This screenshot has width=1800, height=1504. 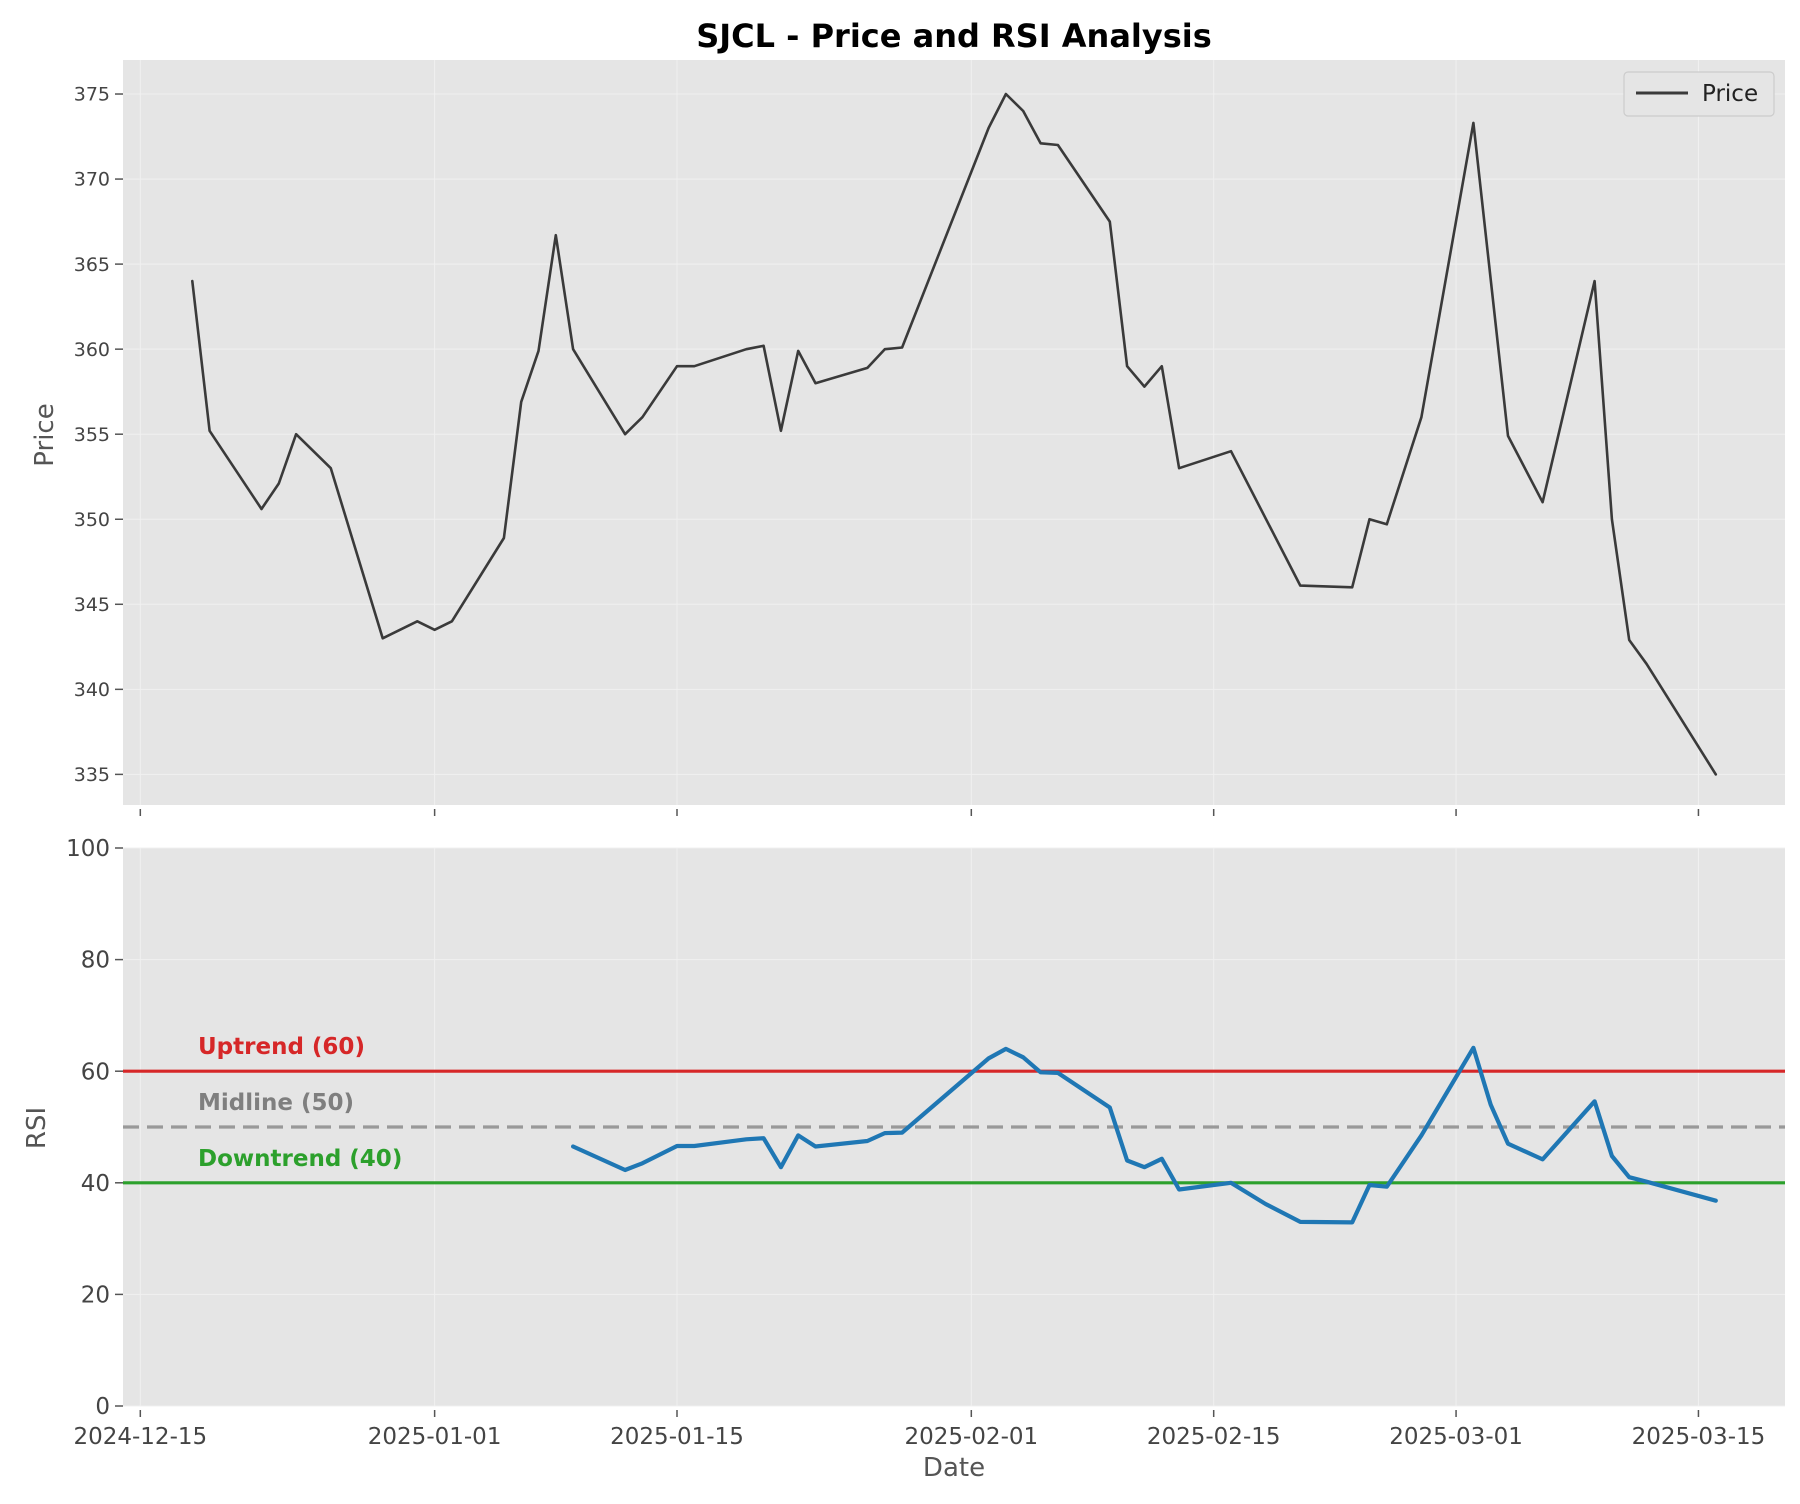 What do you see at coordinates (92, 265) in the screenshot?
I see `price-y-tick-label: 365` at bounding box center [92, 265].